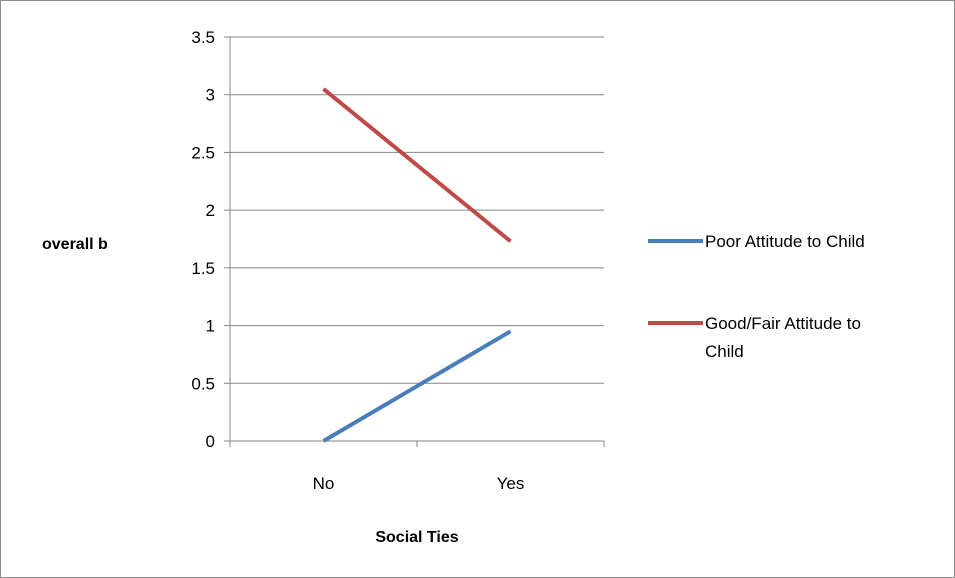 This screenshot has height=578, width=955. Describe the element at coordinates (203, 37) in the screenshot. I see `y-tick-label: 3.5` at that location.